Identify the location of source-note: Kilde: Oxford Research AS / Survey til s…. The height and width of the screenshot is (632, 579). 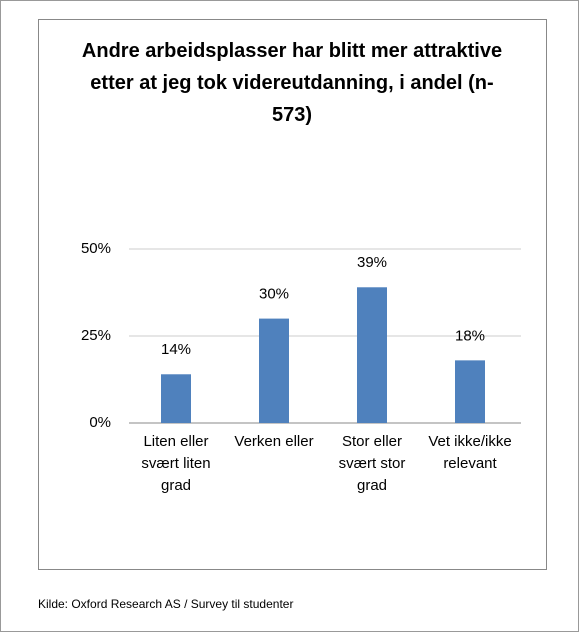
(166, 604).